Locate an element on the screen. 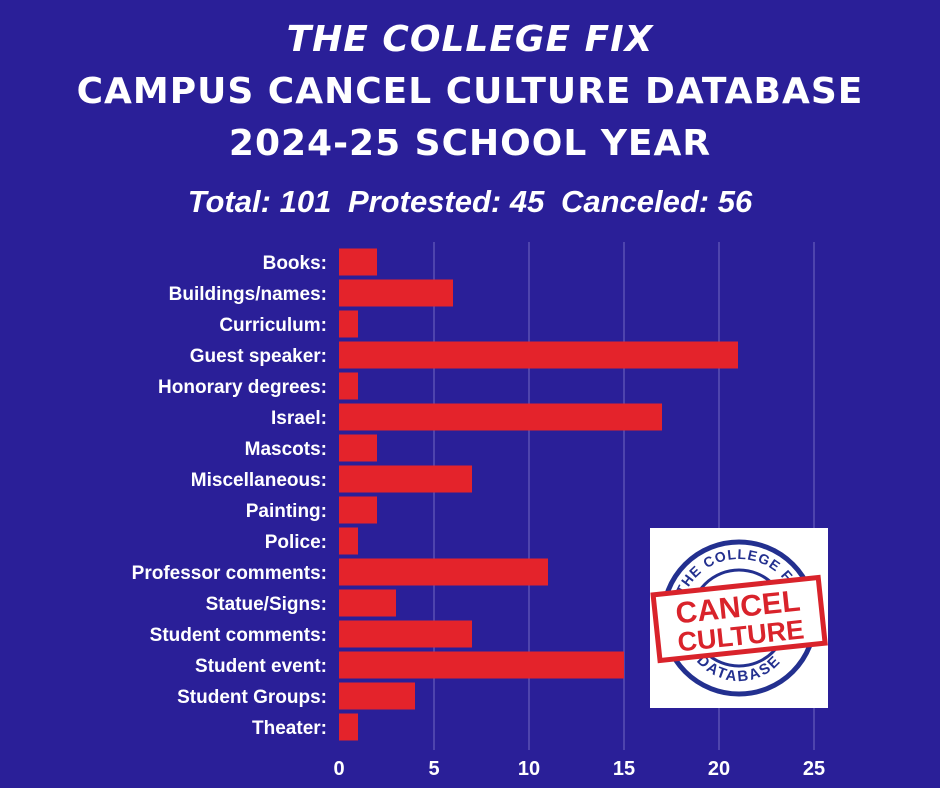 The image size is (940, 788). bar-painting is located at coordinates (358, 510).